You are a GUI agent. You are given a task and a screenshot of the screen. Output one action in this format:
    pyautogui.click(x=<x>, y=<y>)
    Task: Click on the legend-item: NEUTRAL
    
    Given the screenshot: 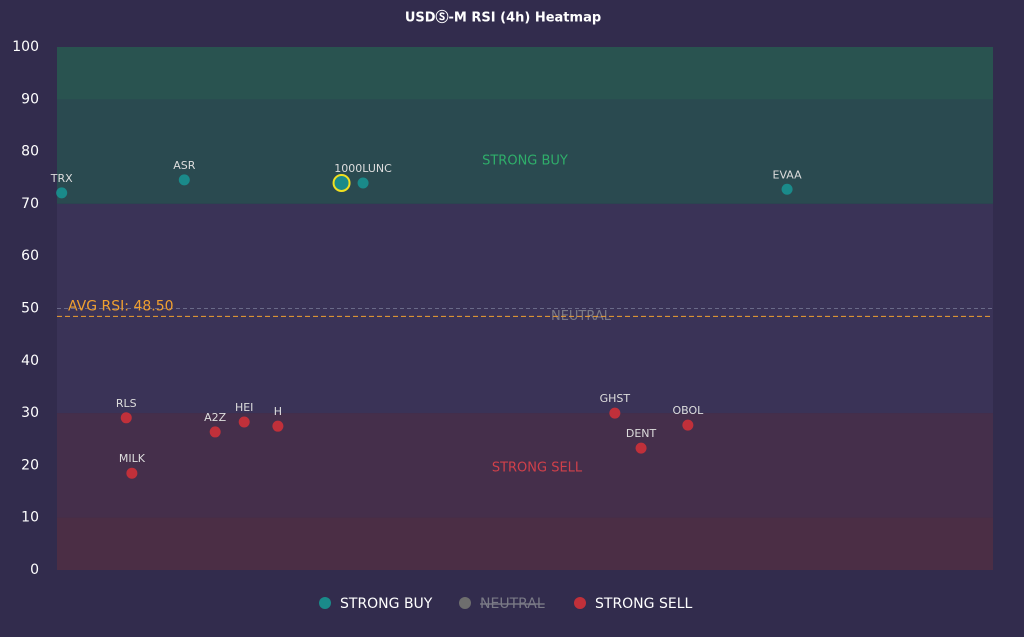 What is the action you would take?
    pyautogui.click(x=502, y=604)
    